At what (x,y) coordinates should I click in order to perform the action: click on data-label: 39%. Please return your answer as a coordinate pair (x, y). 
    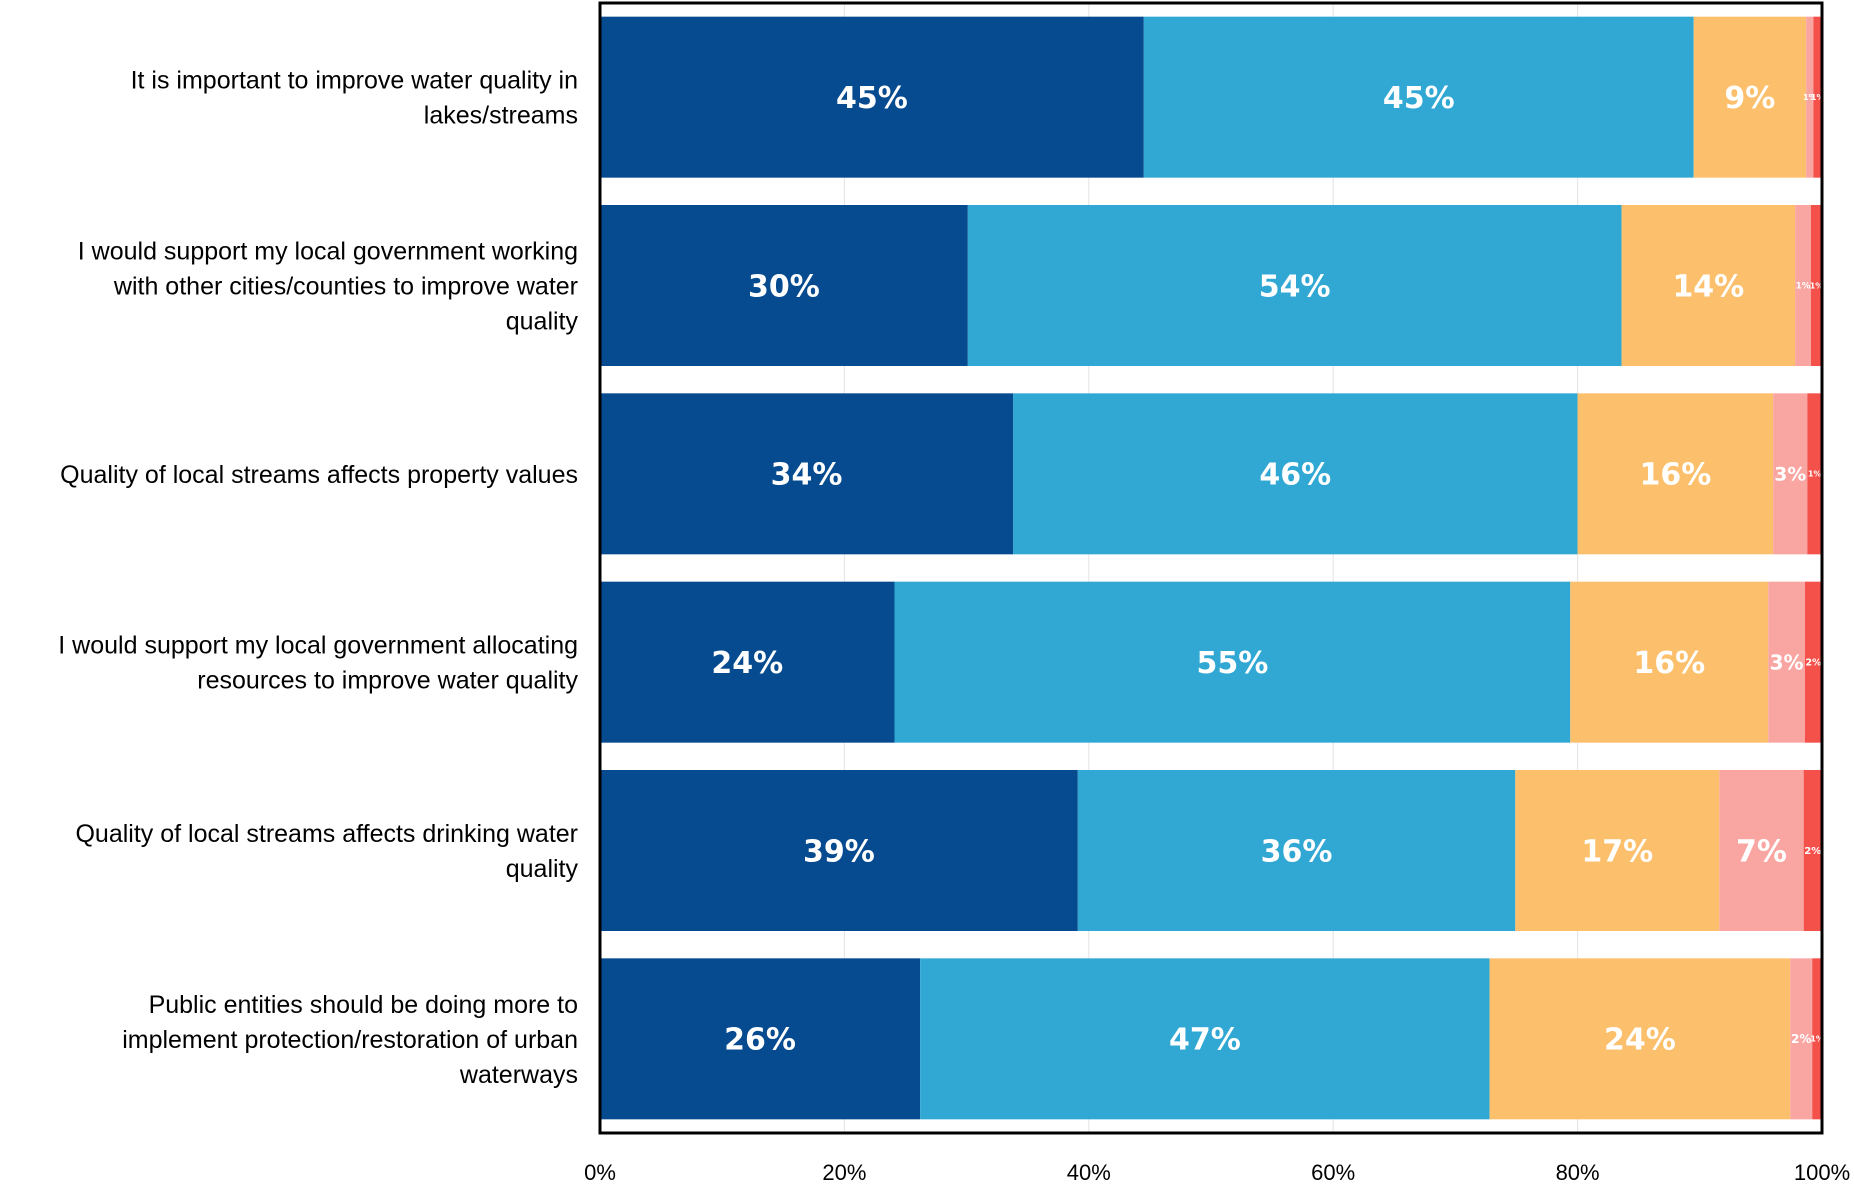
    Looking at the image, I should click on (839, 851).